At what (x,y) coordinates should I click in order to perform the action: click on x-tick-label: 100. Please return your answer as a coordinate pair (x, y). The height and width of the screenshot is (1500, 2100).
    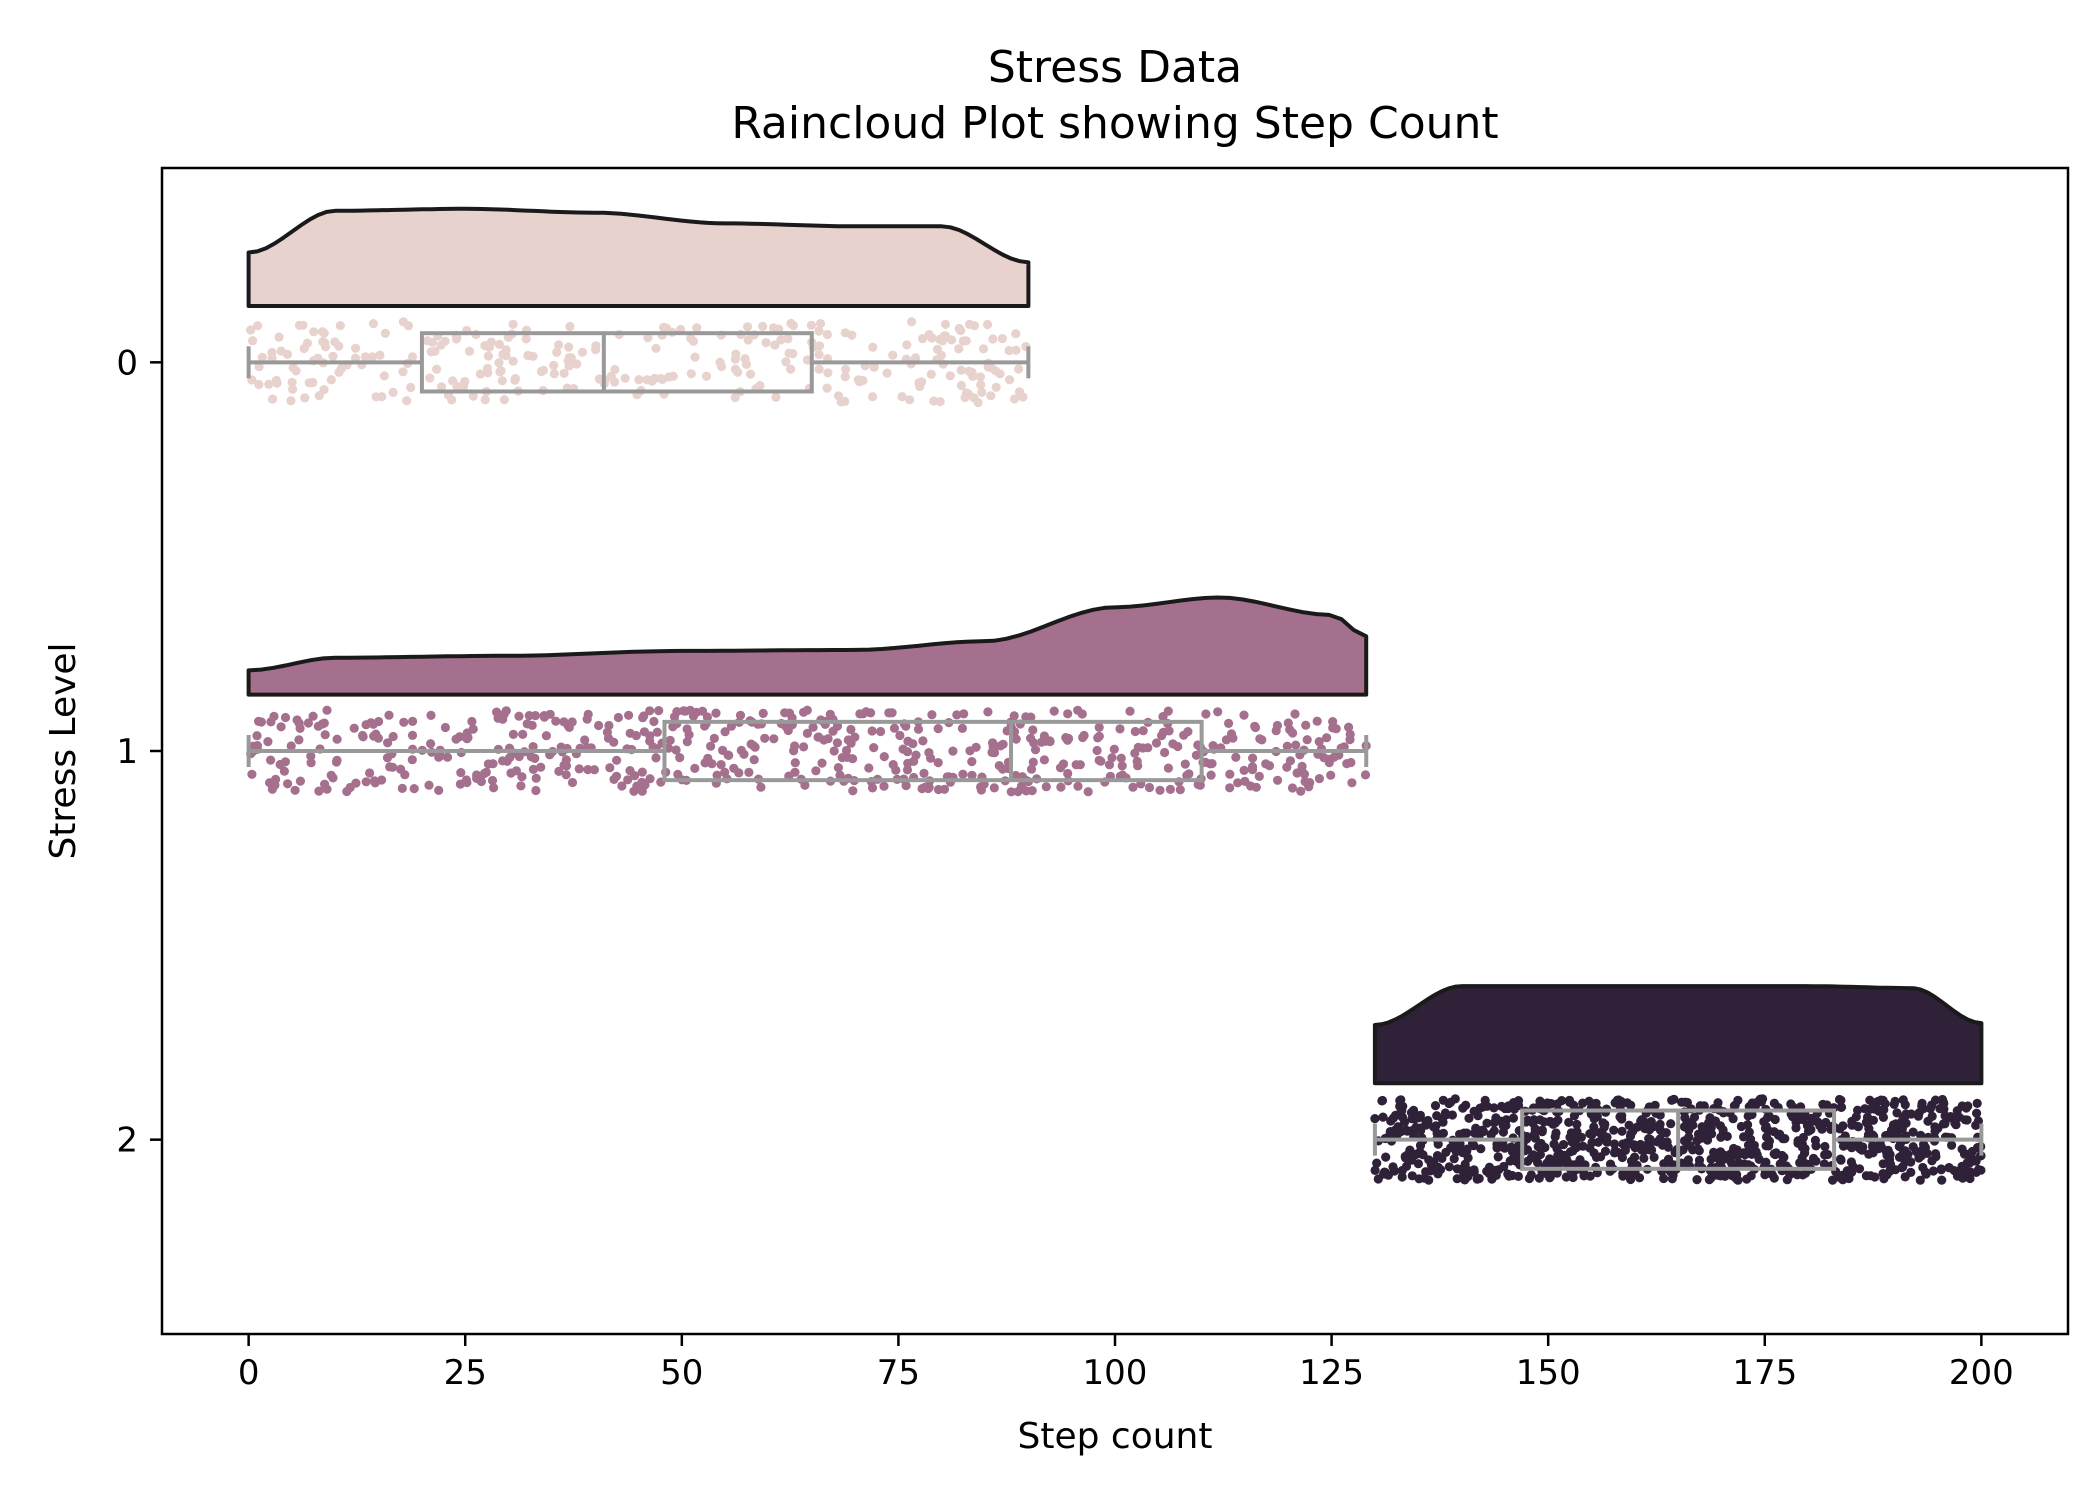
    Looking at the image, I should click on (1115, 1373).